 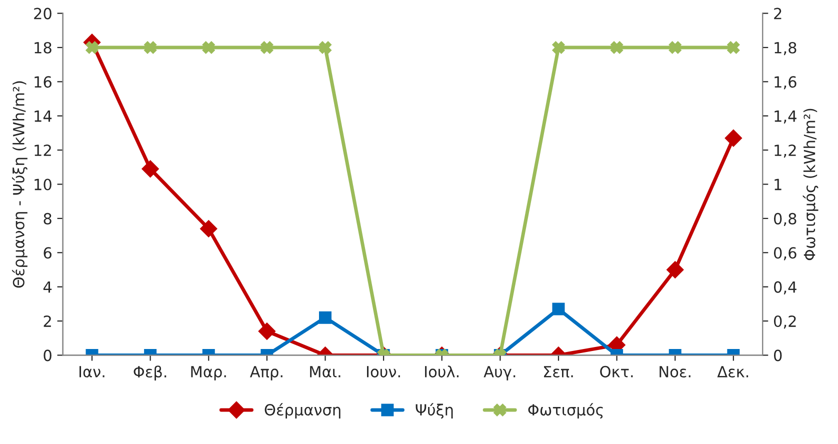 I want to click on y-tick-label: 18, so click(x=43, y=48).